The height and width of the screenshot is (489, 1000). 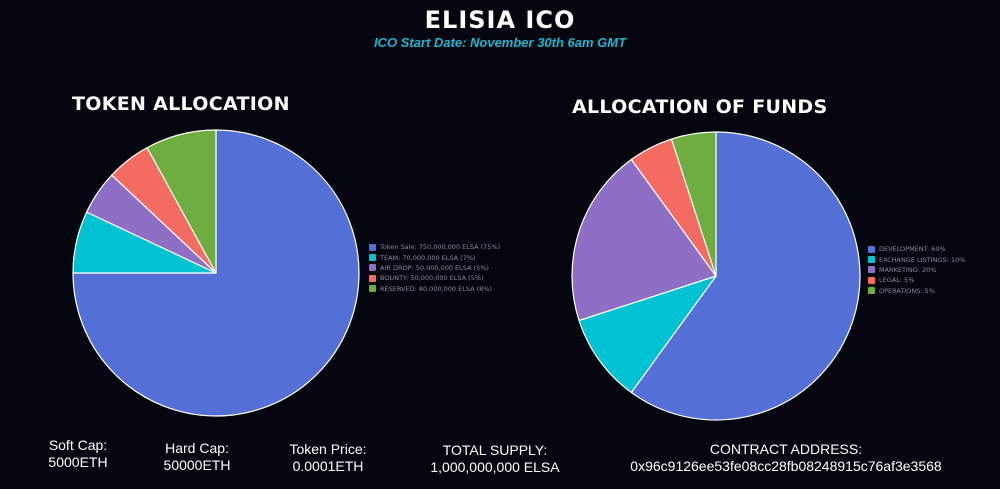 I want to click on token-allocation-legend-label-4: RESERVED: 80,000,000 ELSA (8%), so click(x=436, y=288).